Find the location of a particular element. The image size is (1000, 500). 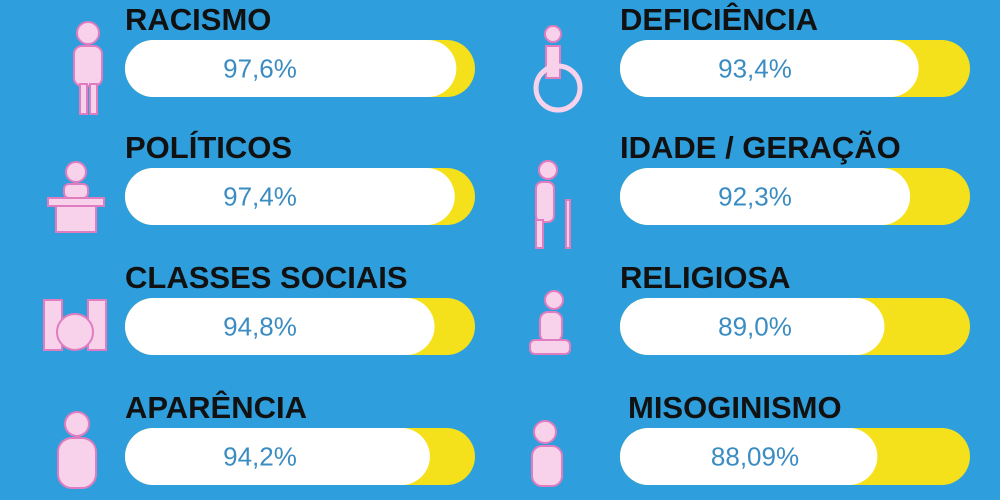

category-label: RELIGIOSA is located at coordinates (705, 277).